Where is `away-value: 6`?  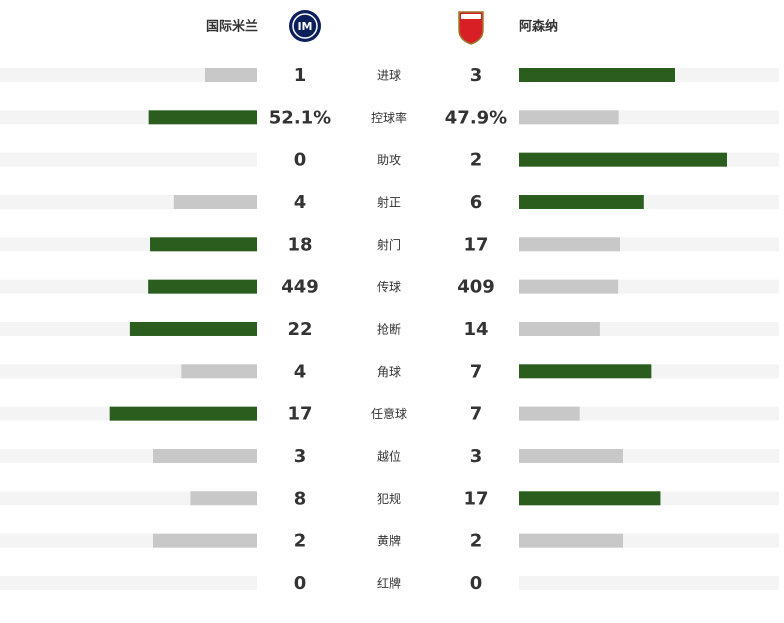 away-value: 6 is located at coordinates (476, 202).